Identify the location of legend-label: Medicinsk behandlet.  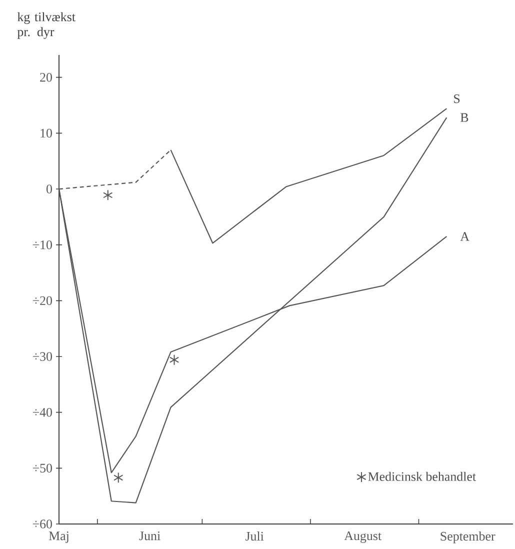
(422, 476).